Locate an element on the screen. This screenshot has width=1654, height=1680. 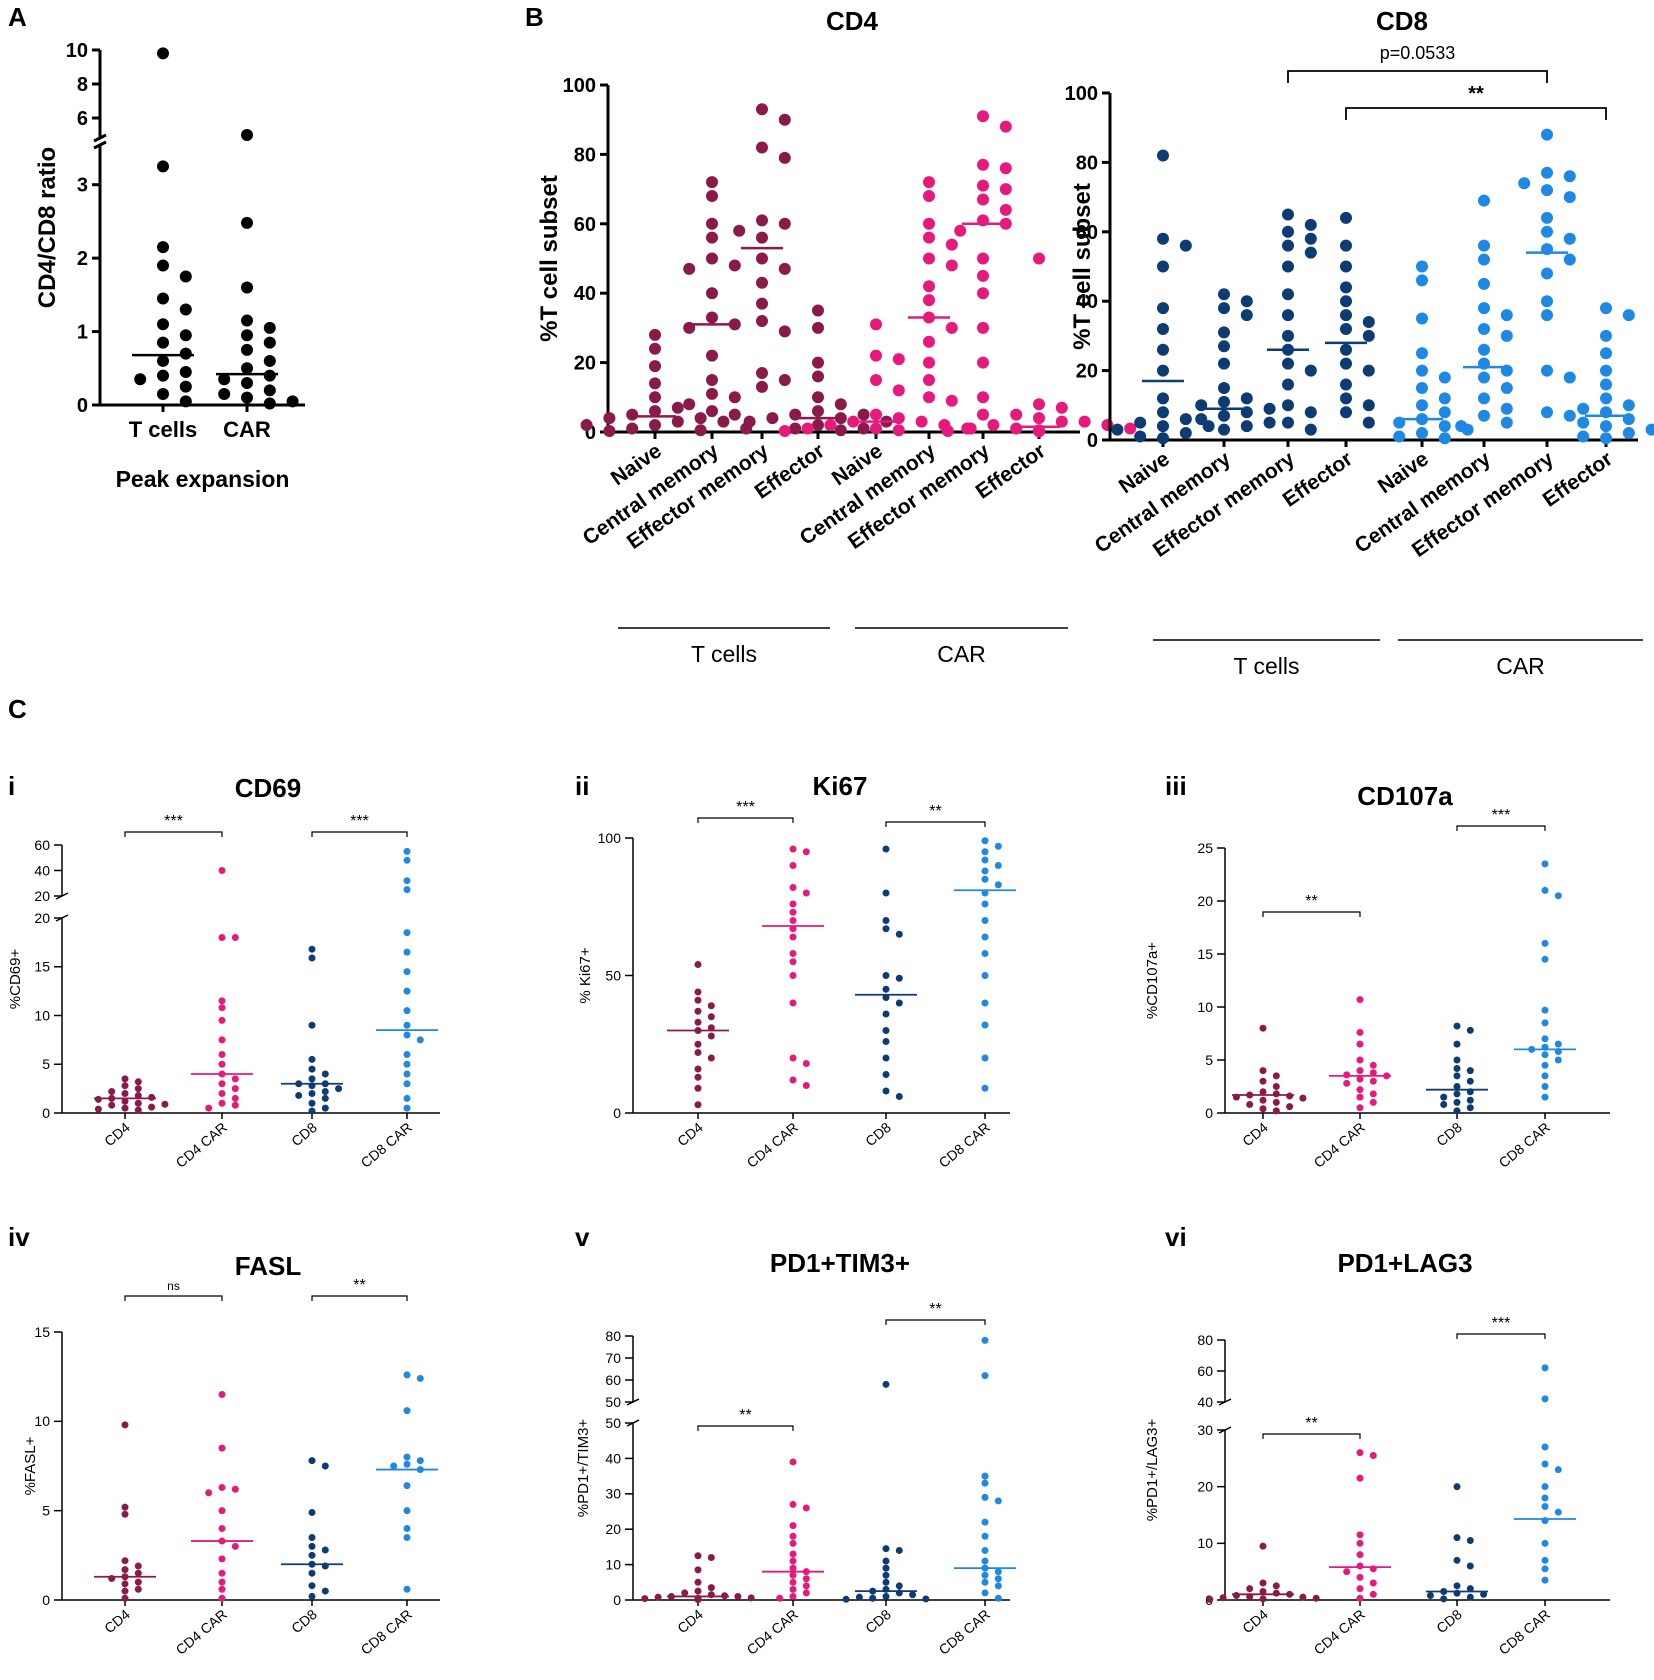
y-axis-label: %T cell subset is located at coordinates (549, 258).